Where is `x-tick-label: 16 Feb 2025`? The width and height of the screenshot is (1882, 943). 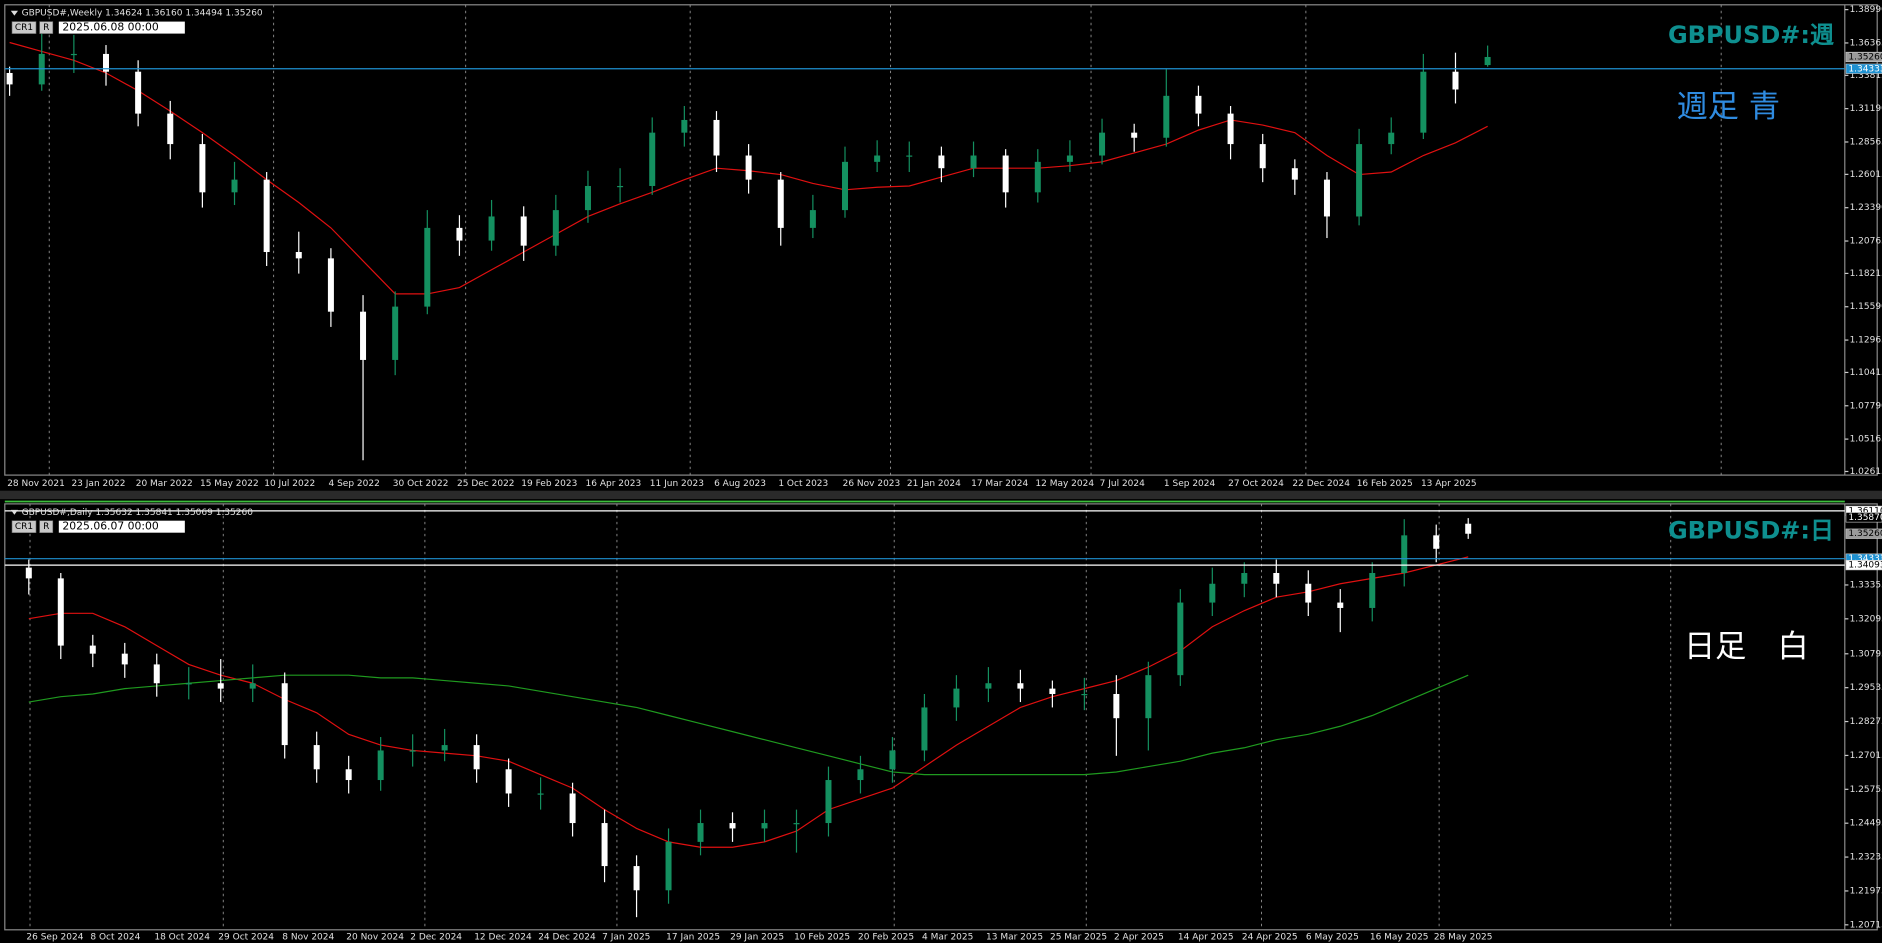 x-tick-label: 16 Feb 2025 is located at coordinates (1385, 484).